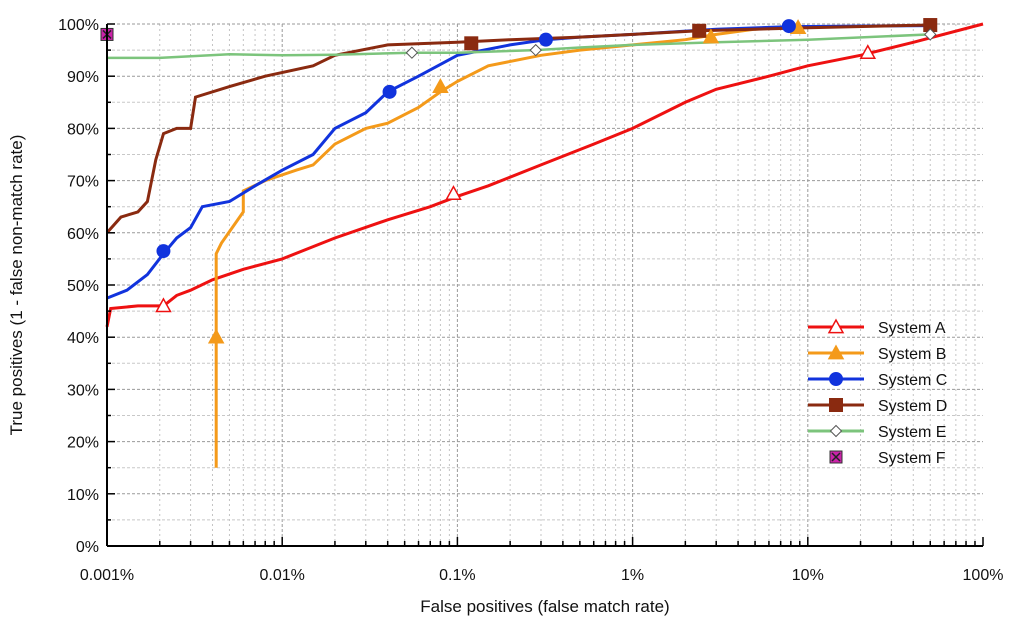 The width and height of the screenshot is (1011, 619). Describe the element at coordinates (83, 129) in the screenshot. I see `y-tick-label: 80%` at that location.